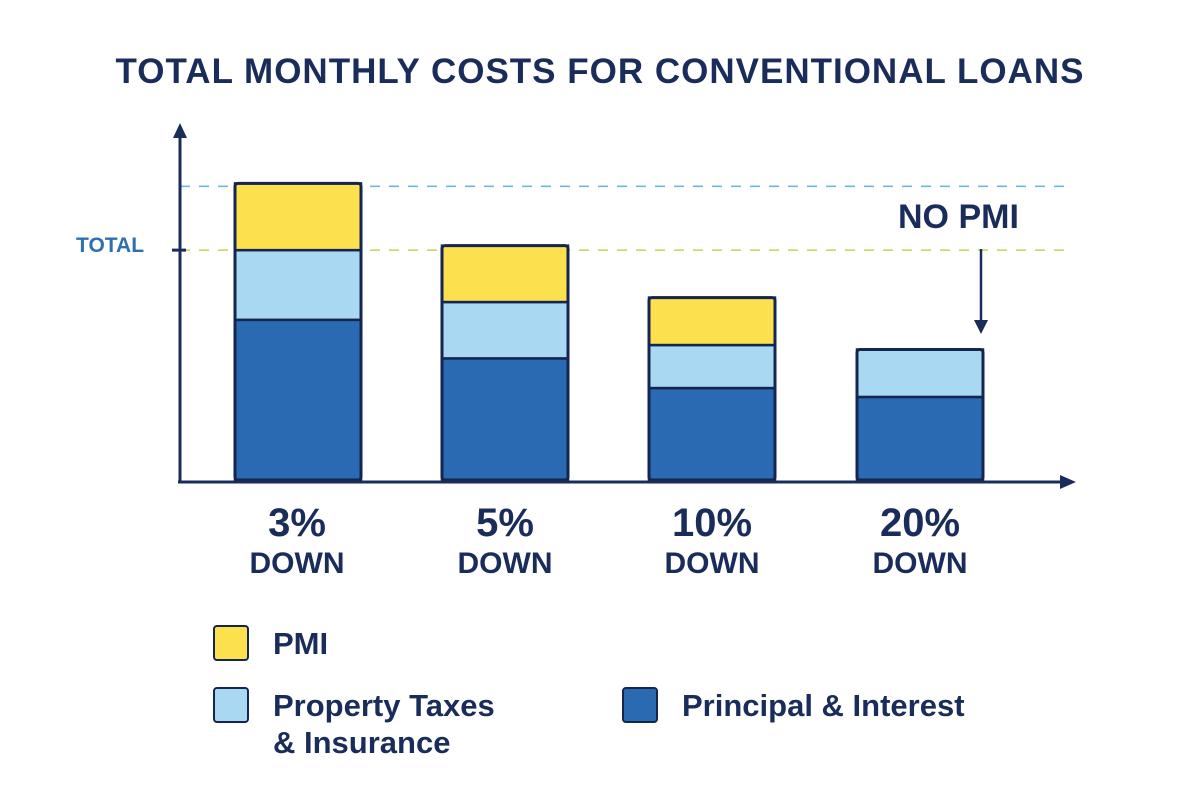 The image size is (1200, 800). What do you see at coordinates (958, 217) in the screenshot?
I see `no-pmi-annotation: NO PMI` at bounding box center [958, 217].